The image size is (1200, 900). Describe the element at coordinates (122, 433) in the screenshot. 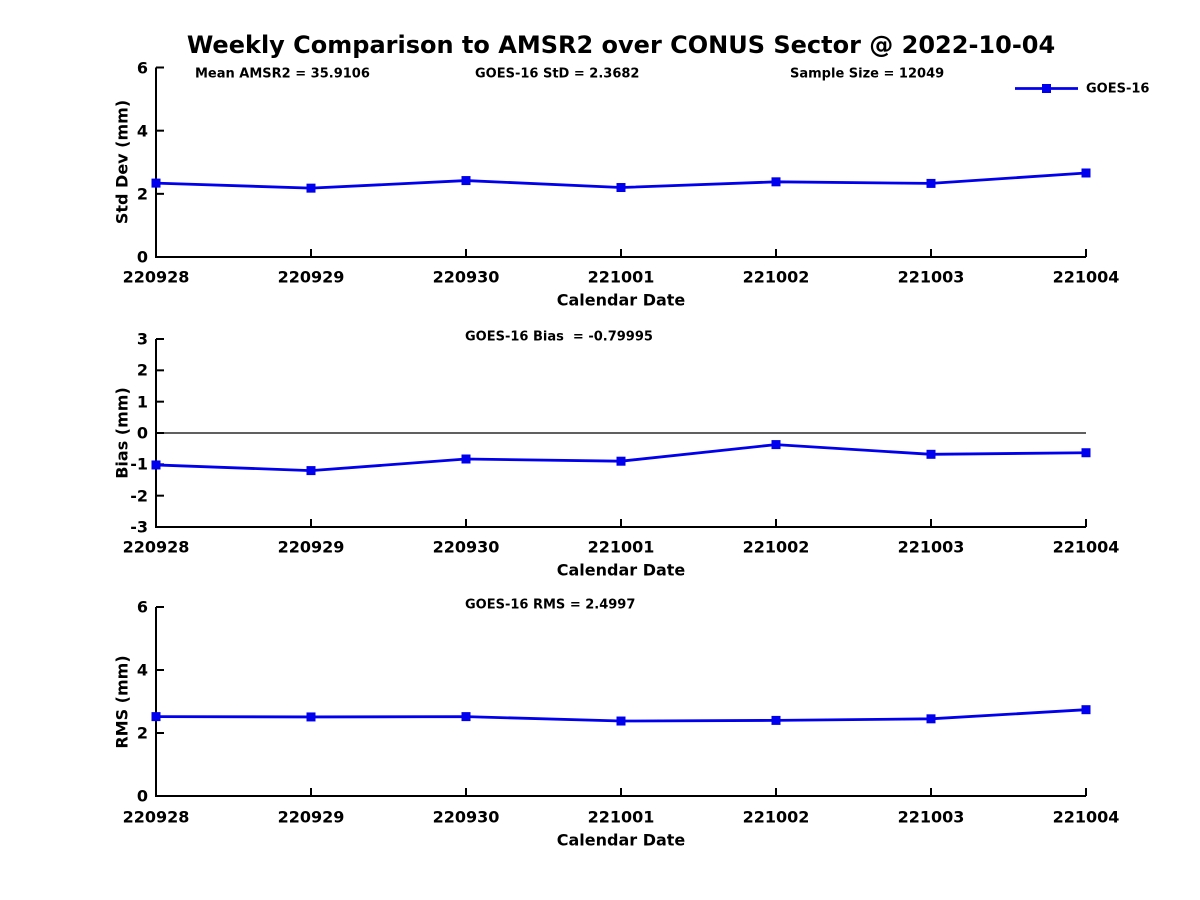

I see `bias-ylabel: Bias (mm)` at that location.